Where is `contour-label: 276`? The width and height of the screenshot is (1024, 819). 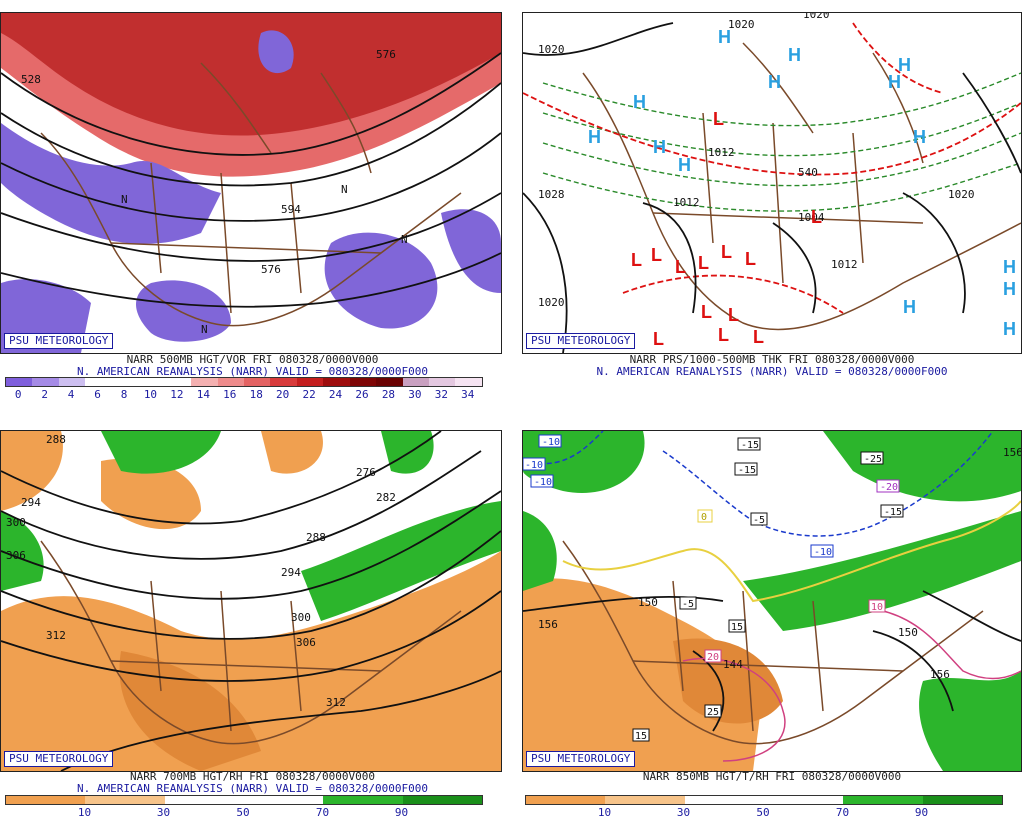
contour-label: 276 is located at coordinates (366, 472).